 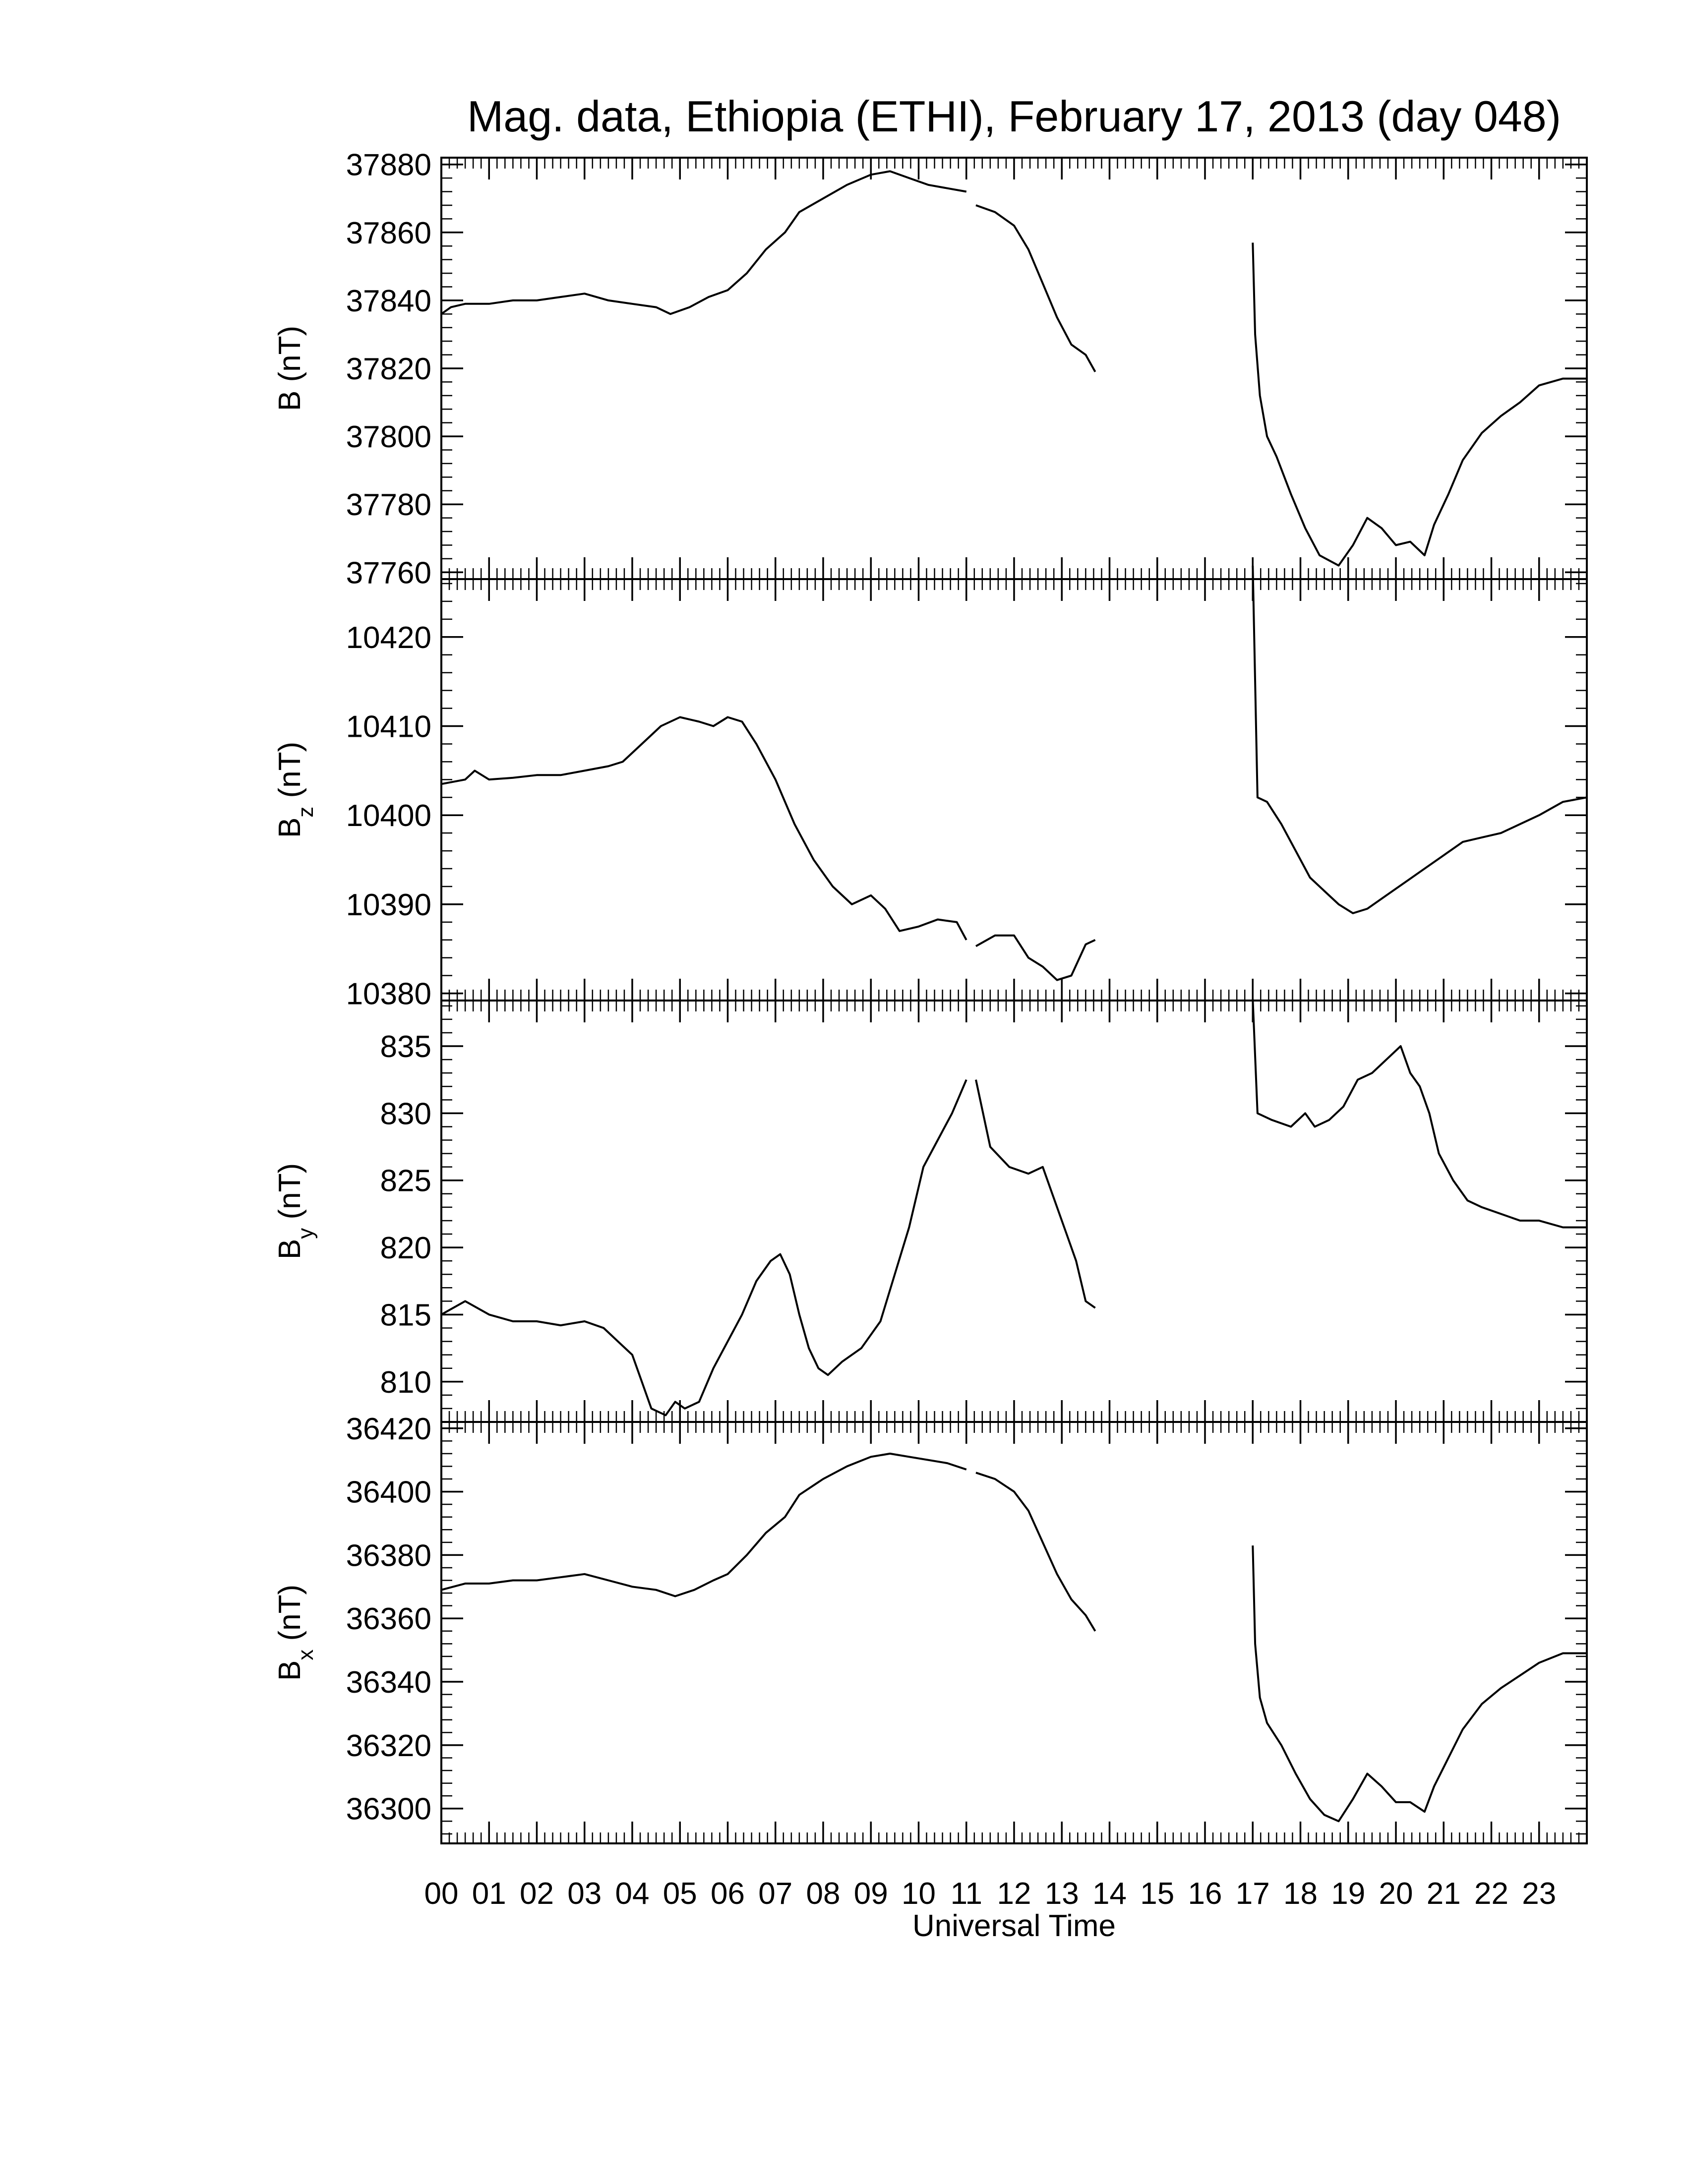 What do you see at coordinates (1253, 1894) in the screenshot?
I see `x-tick-label: 17` at bounding box center [1253, 1894].